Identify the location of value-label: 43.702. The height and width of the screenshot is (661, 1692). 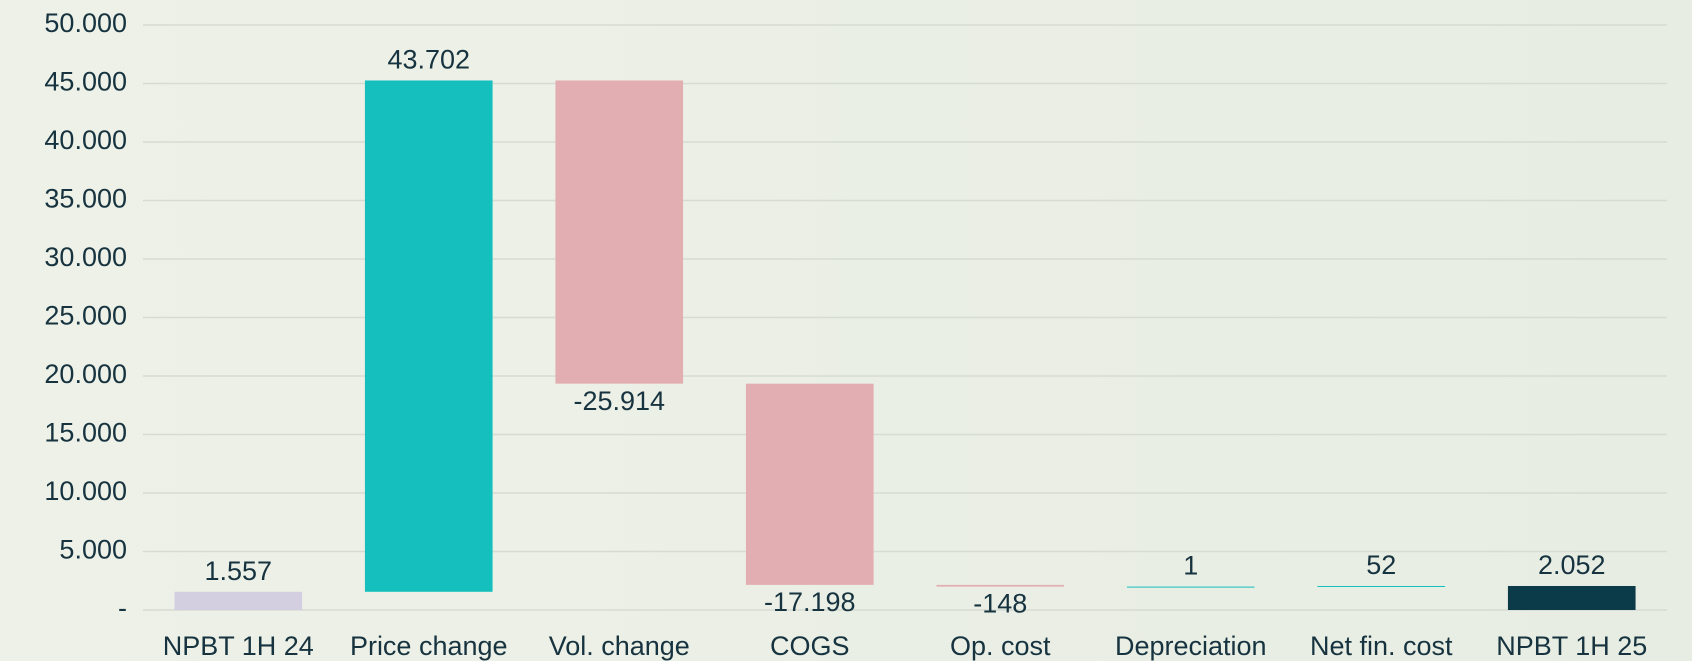
(428, 60).